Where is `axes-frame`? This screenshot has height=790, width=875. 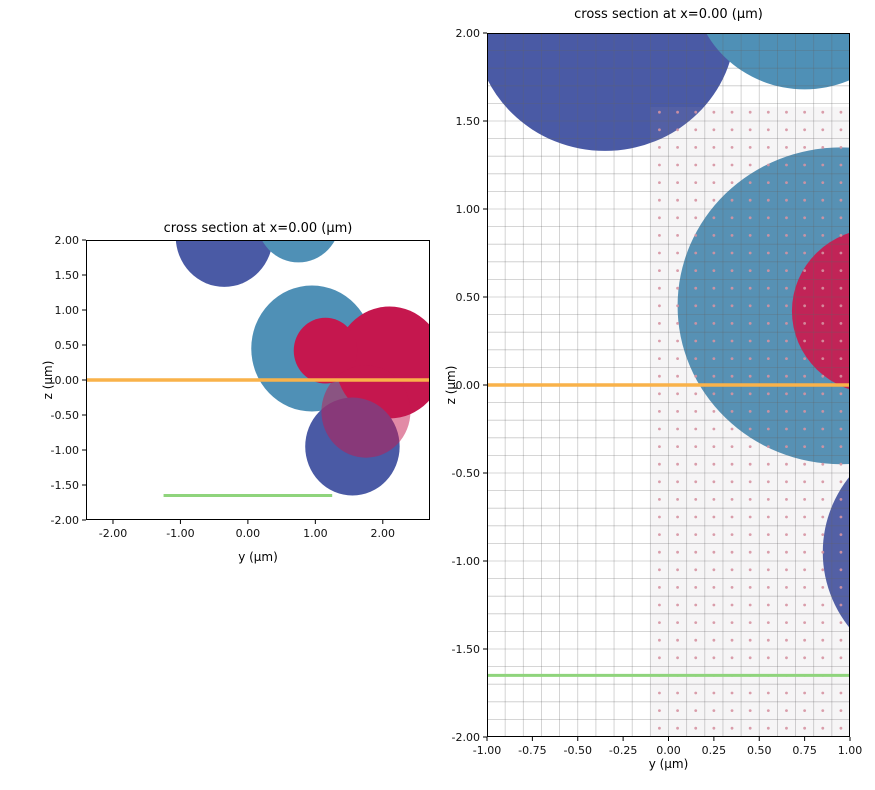
axes-frame is located at coordinates (258, 380).